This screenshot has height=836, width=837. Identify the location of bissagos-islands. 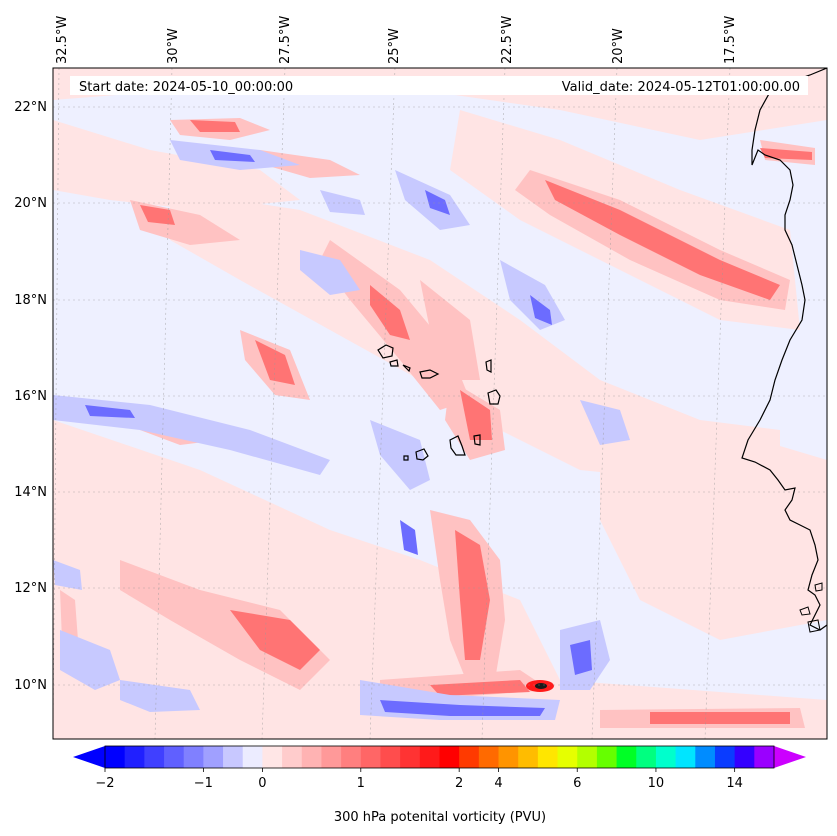
(811, 607).